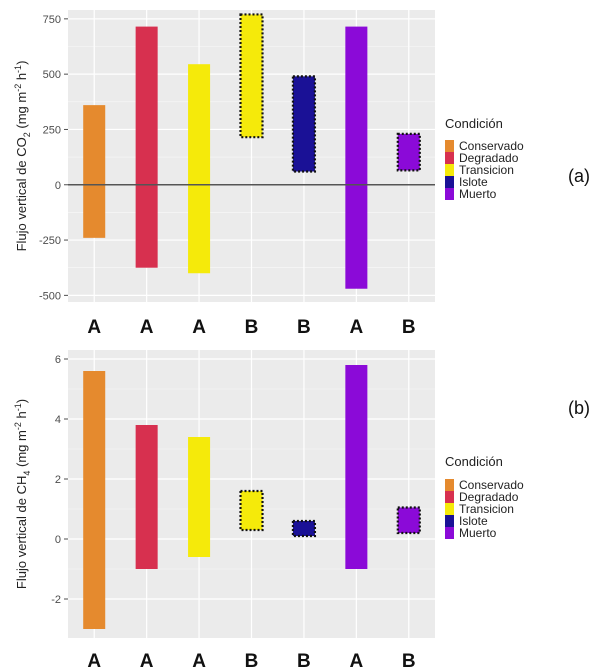  What do you see at coordinates (52, 20) in the screenshot?
I see `y-tick-label: 750` at bounding box center [52, 20].